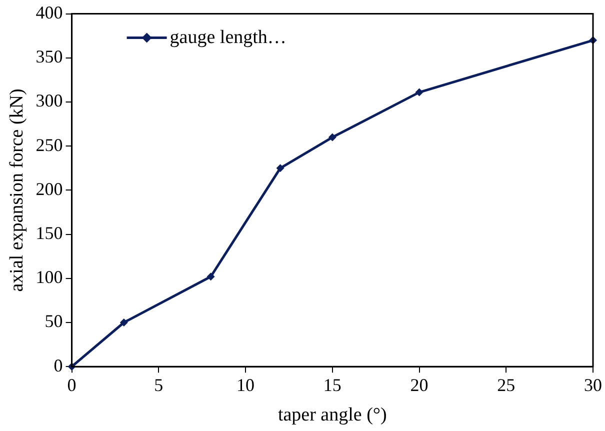 The width and height of the screenshot is (605, 431). Describe the element at coordinates (49, 144) in the screenshot. I see `y-tick-label: 250` at that location.